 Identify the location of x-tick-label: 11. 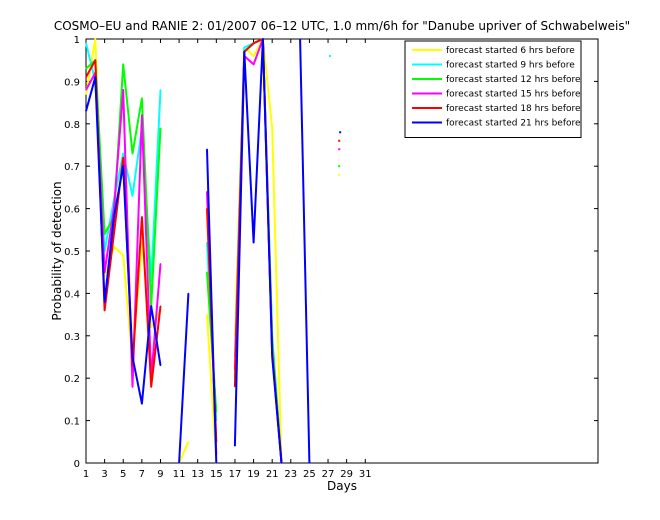
(179, 474).